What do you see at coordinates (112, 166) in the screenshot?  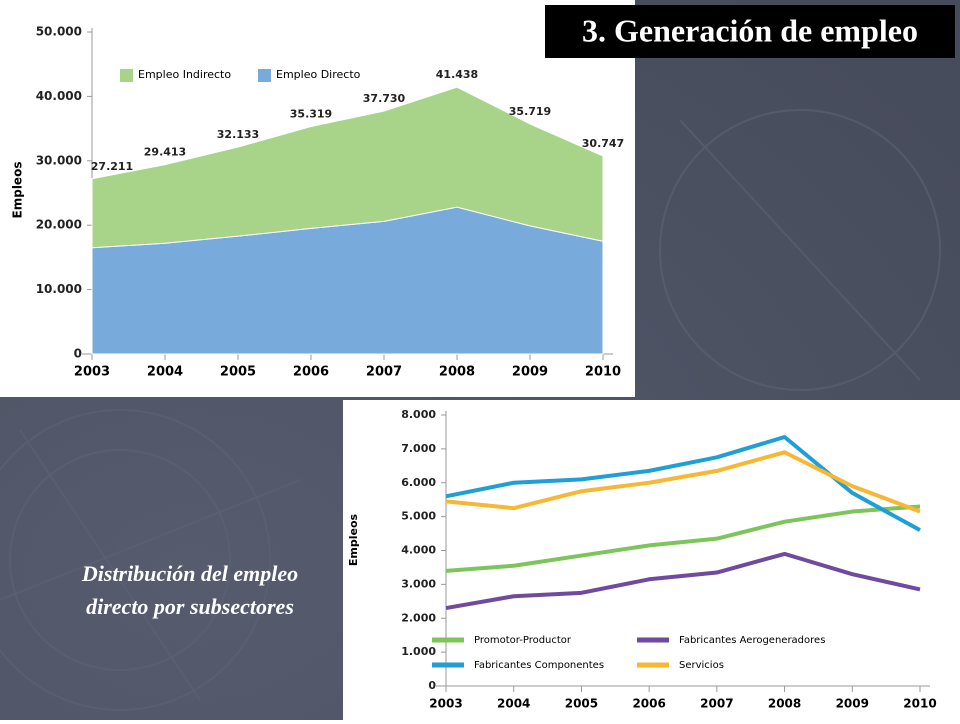 I see `total-label: 27.211` at bounding box center [112, 166].